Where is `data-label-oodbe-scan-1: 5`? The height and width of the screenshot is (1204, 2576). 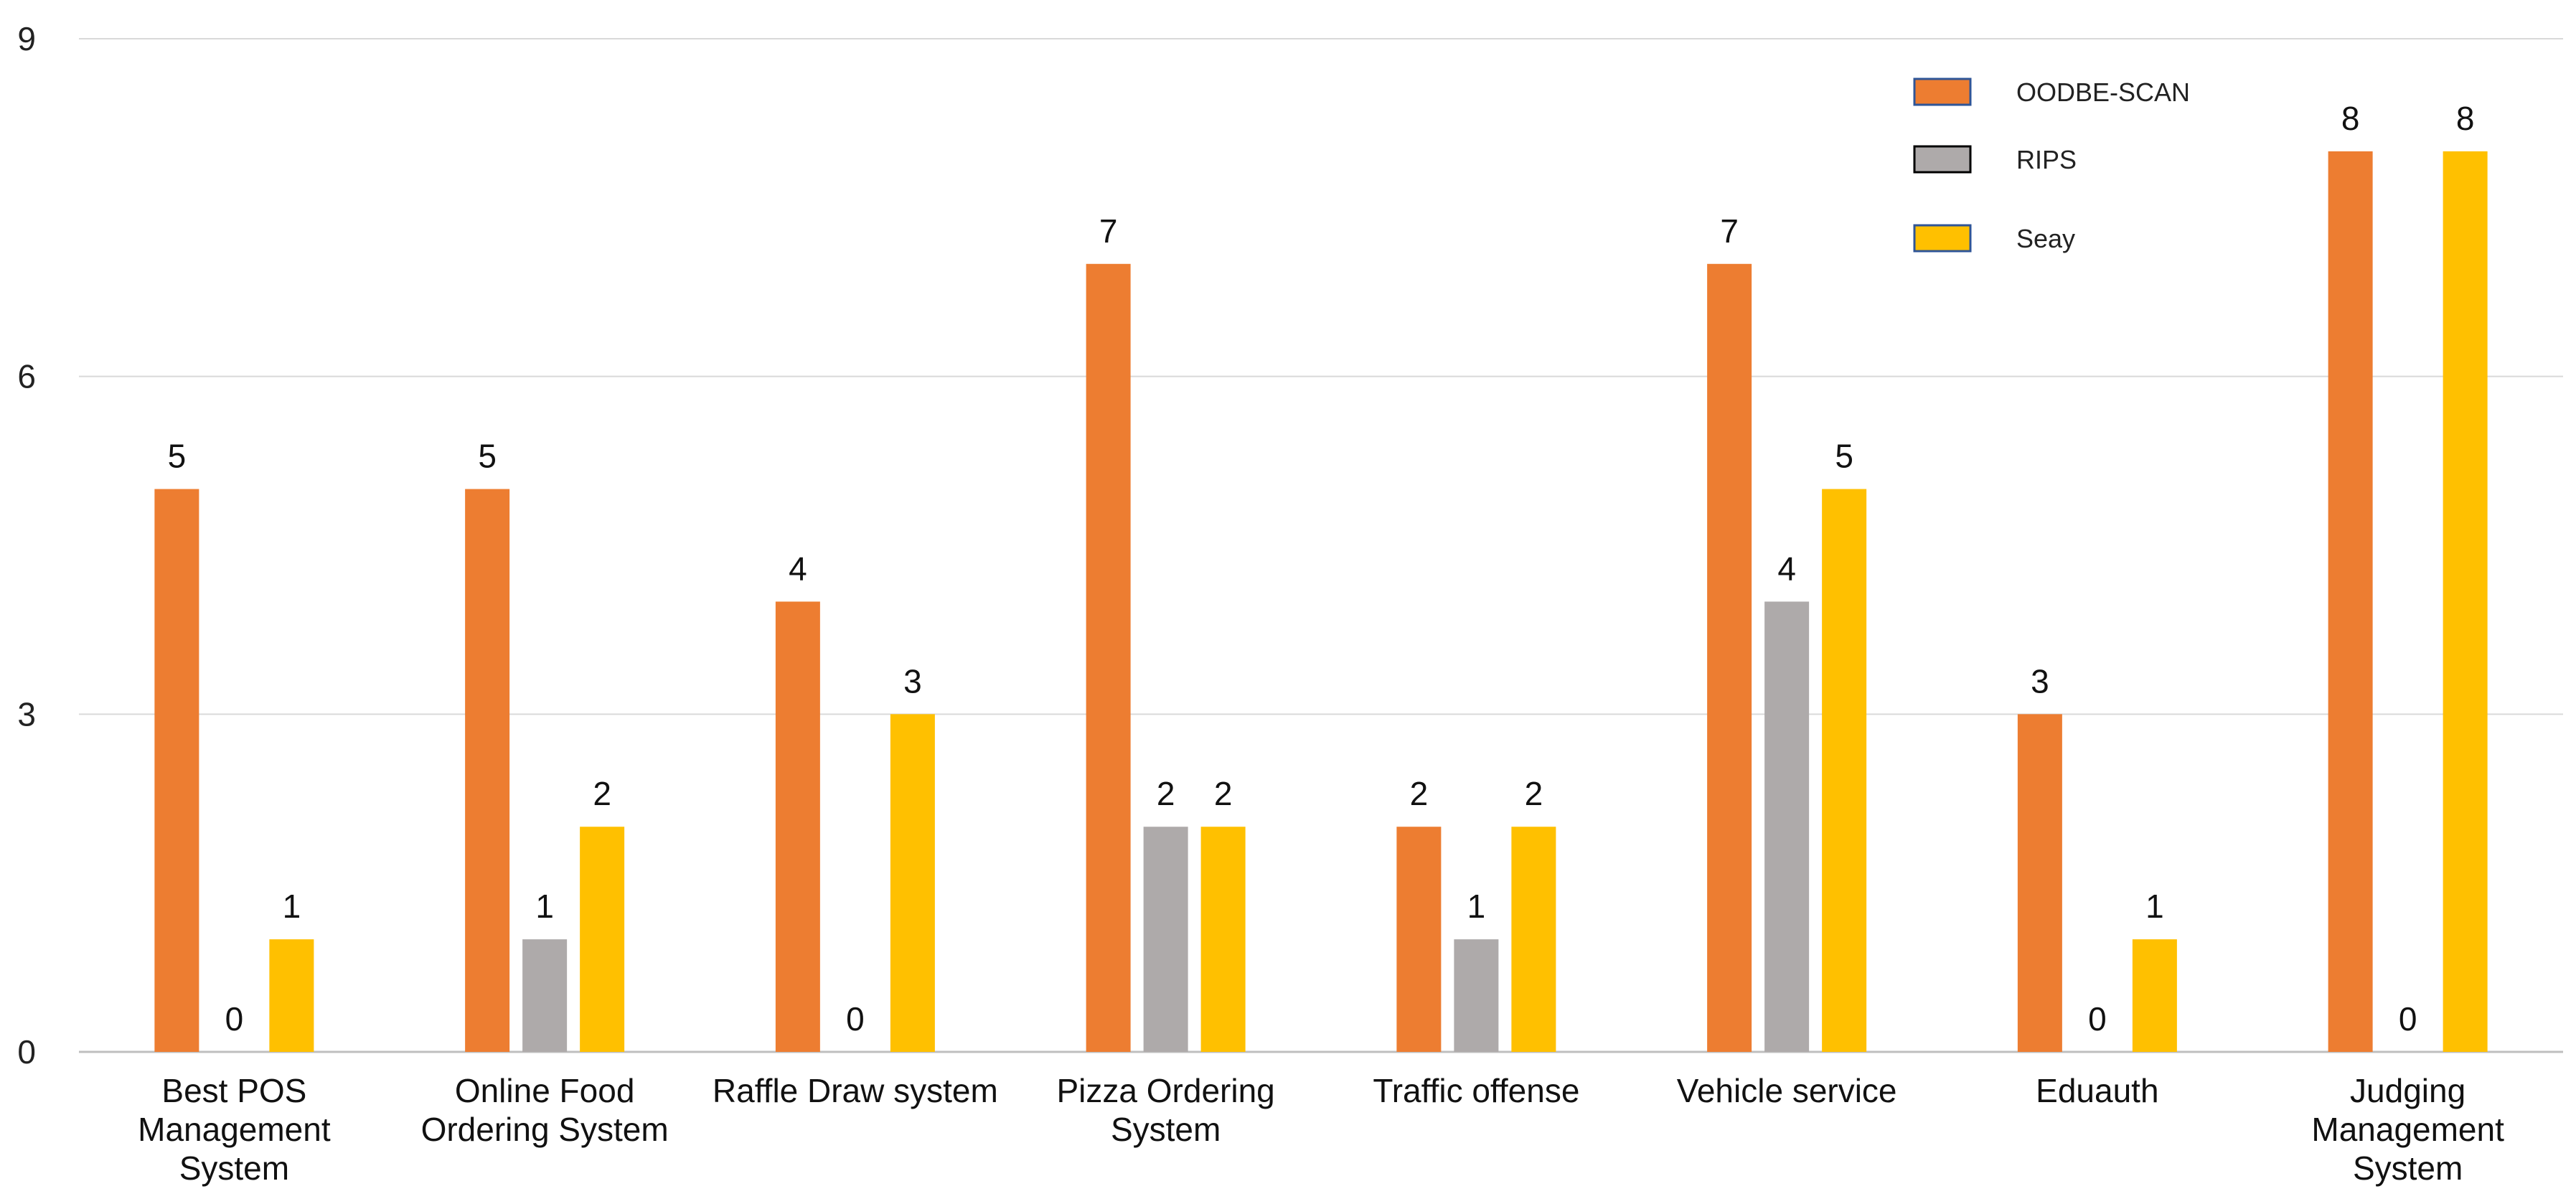
data-label-oodbe-scan-1: 5 is located at coordinates (487, 456).